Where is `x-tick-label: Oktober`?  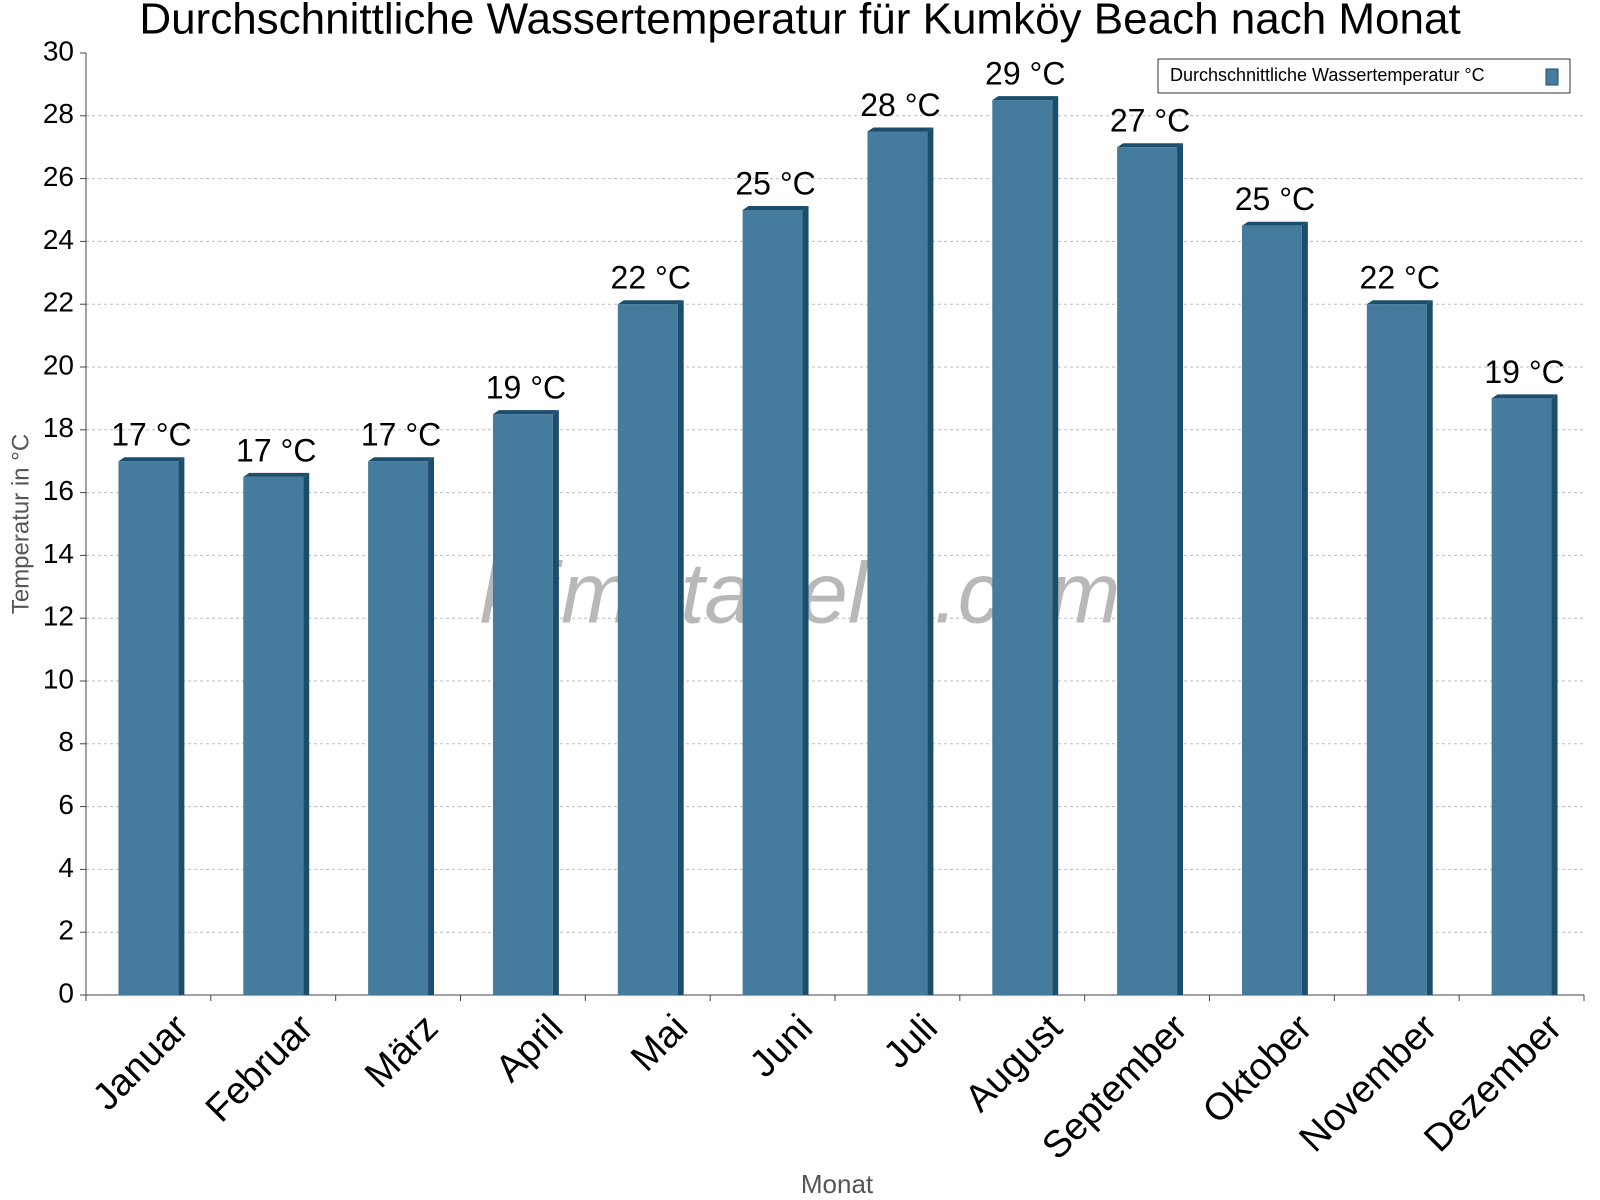
x-tick-label: Oktober is located at coordinates (1258, 1070).